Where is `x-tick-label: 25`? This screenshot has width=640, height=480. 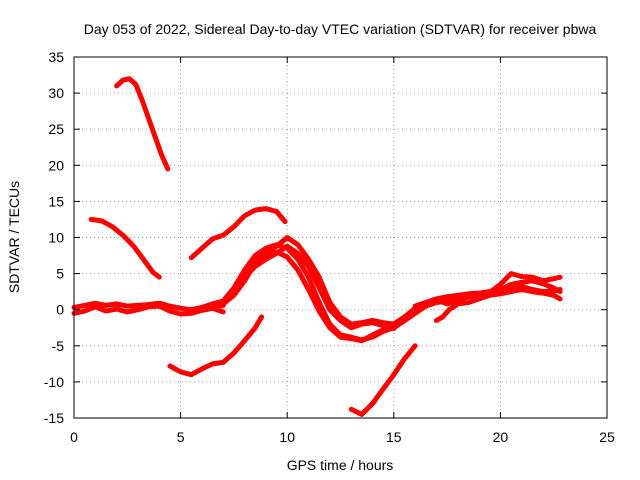 x-tick-label: 25 is located at coordinates (607, 437).